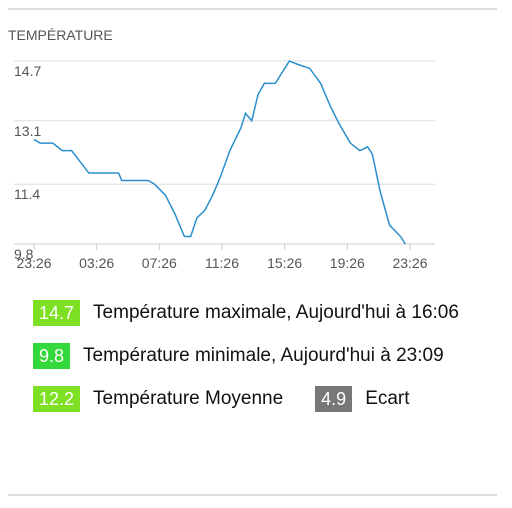 The width and height of the screenshot is (512, 508). I want to click on y-tick-label: 14.7, so click(27, 71).